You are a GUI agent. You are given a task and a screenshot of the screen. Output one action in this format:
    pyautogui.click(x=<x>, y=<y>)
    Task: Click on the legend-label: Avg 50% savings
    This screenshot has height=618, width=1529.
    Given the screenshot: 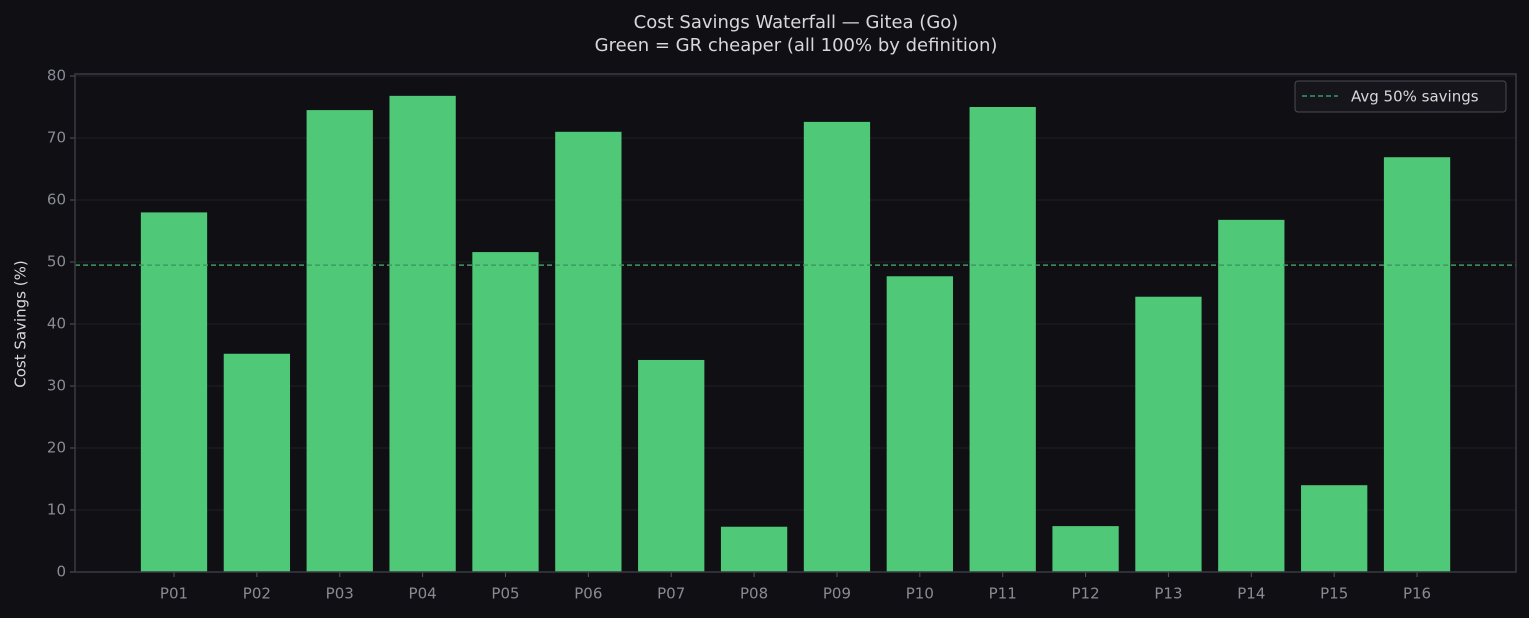 What is the action you would take?
    pyautogui.click(x=1415, y=97)
    